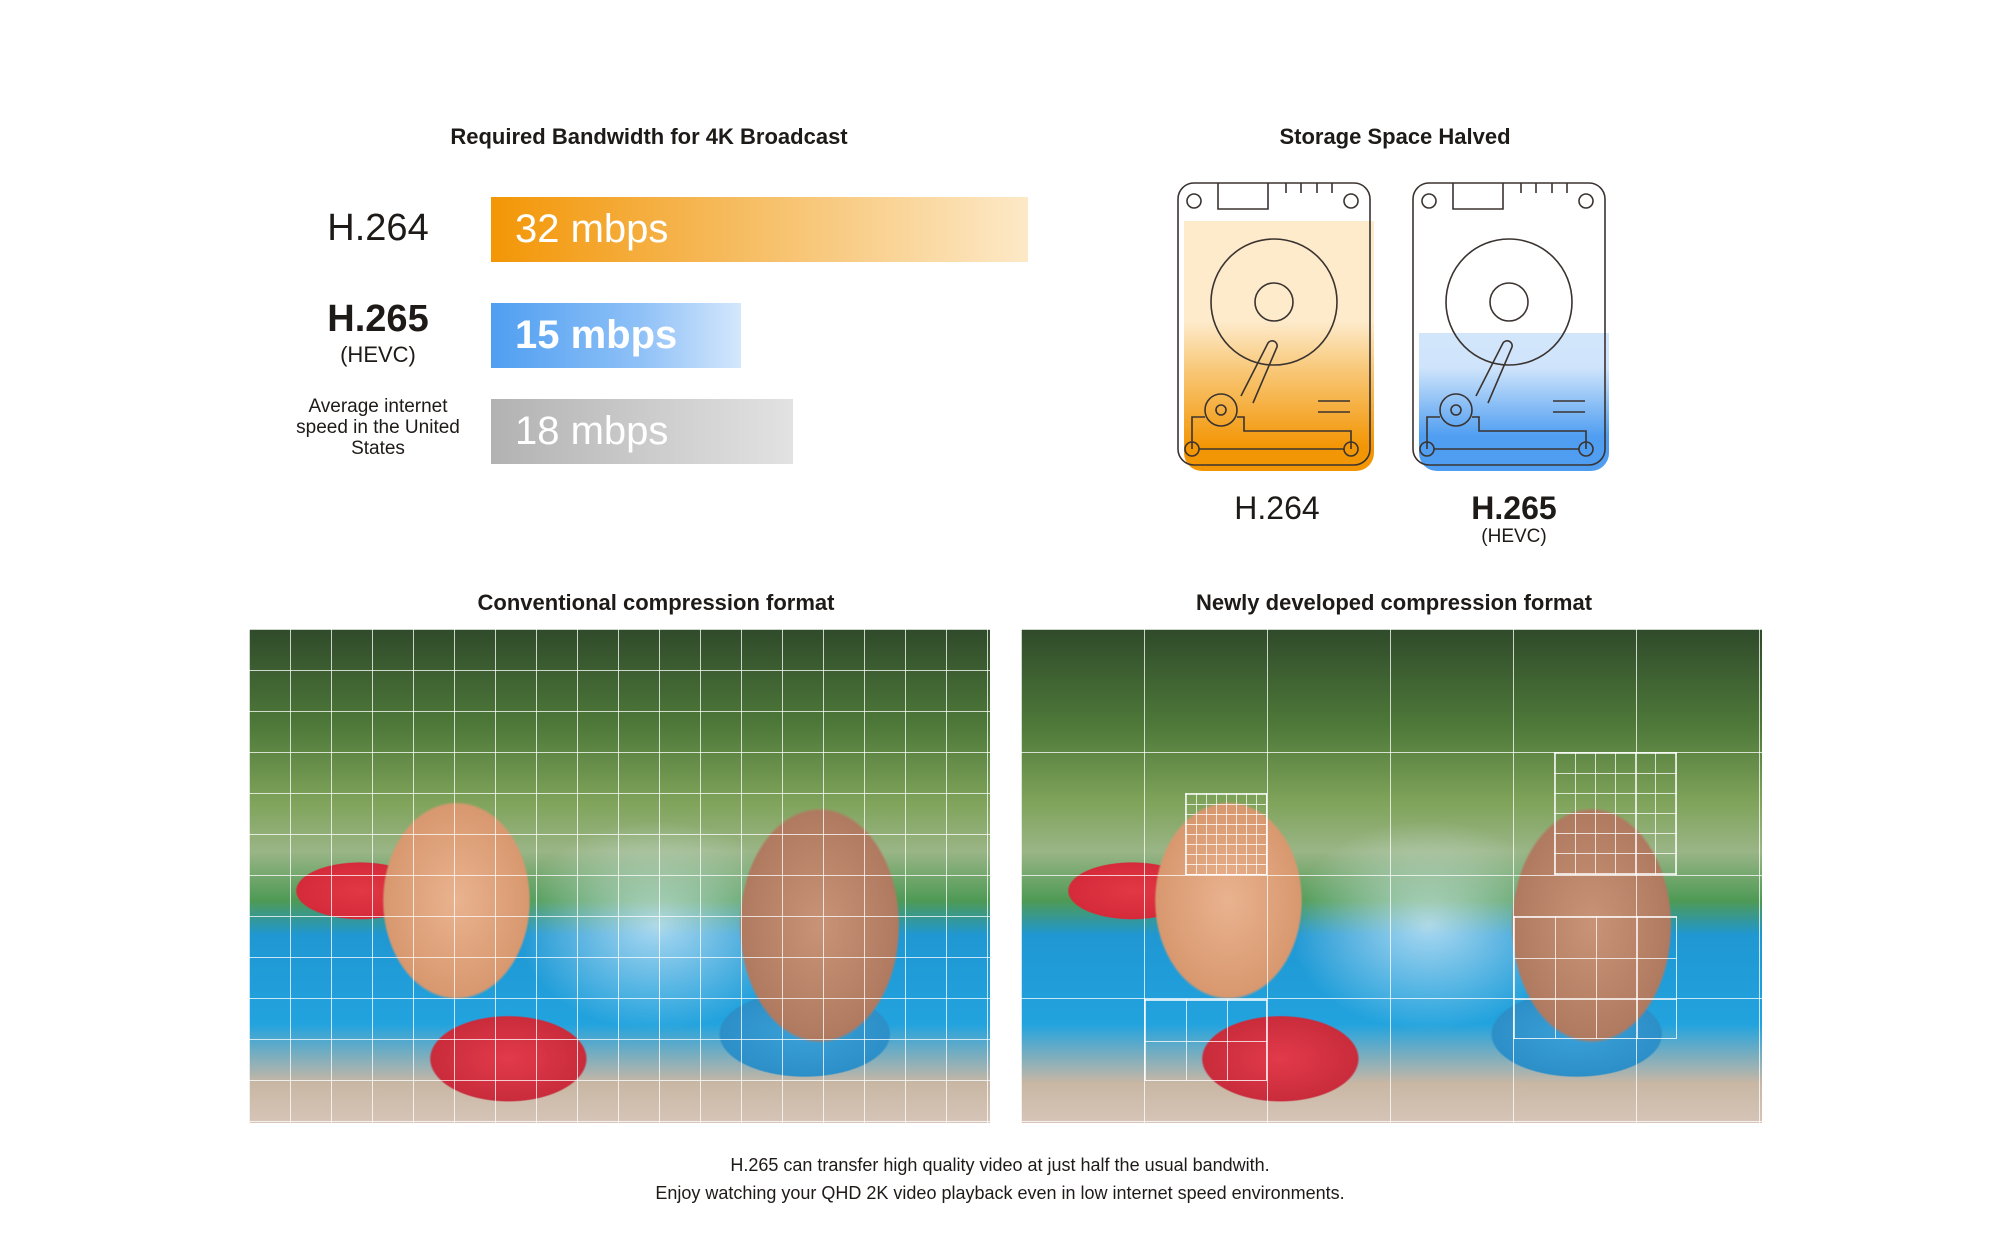 The height and width of the screenshot is (1256, 2000). What do you see at coordinates (649, 136) in the screenshot?
I see `bandwidth-title: Required Bandwidth for 4K Broadcast` at bounding box center [649, 136].